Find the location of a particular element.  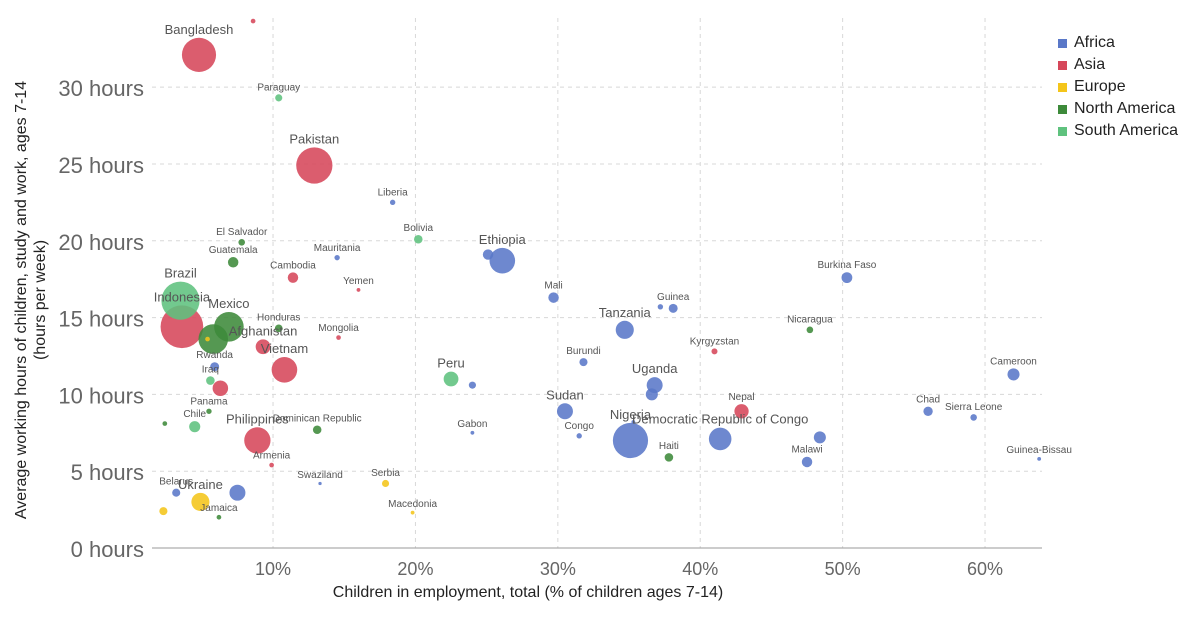

point-label: Tanzania is located at coordinates (625, 312).